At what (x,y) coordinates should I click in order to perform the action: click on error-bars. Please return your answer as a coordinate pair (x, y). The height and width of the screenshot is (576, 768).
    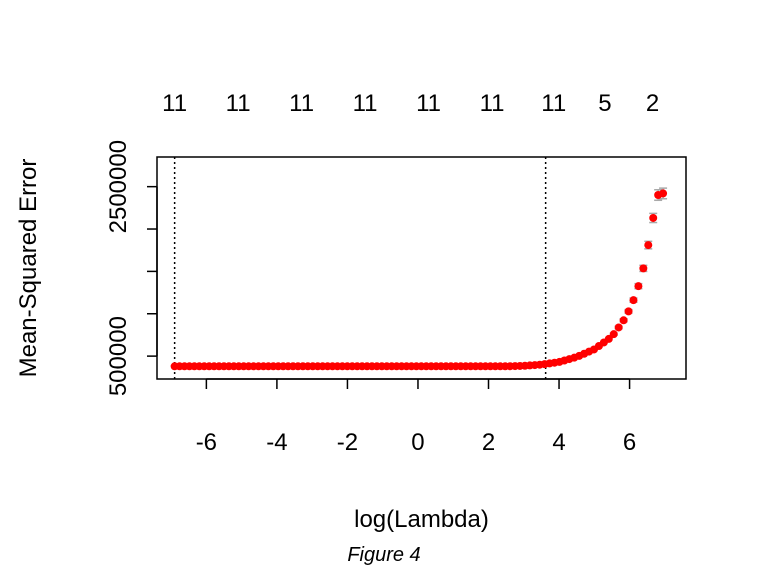
    Looking at the image, I should click on (638, 262).